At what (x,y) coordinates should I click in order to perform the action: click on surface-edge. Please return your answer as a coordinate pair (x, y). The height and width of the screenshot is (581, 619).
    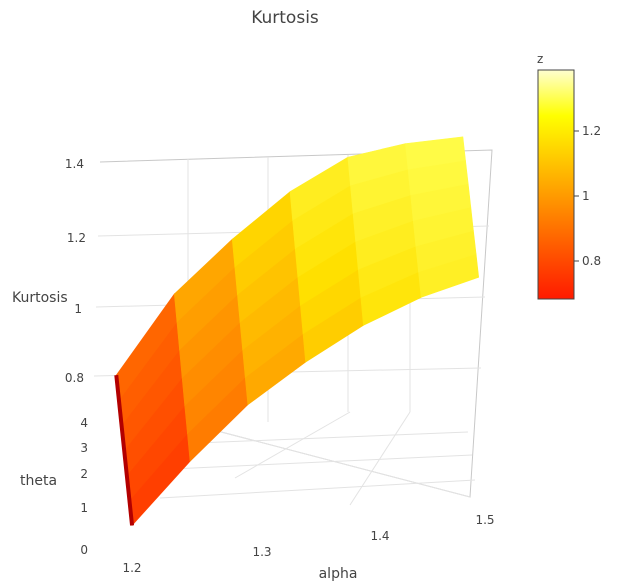
    Looking at the image, I should click on (124, 450).